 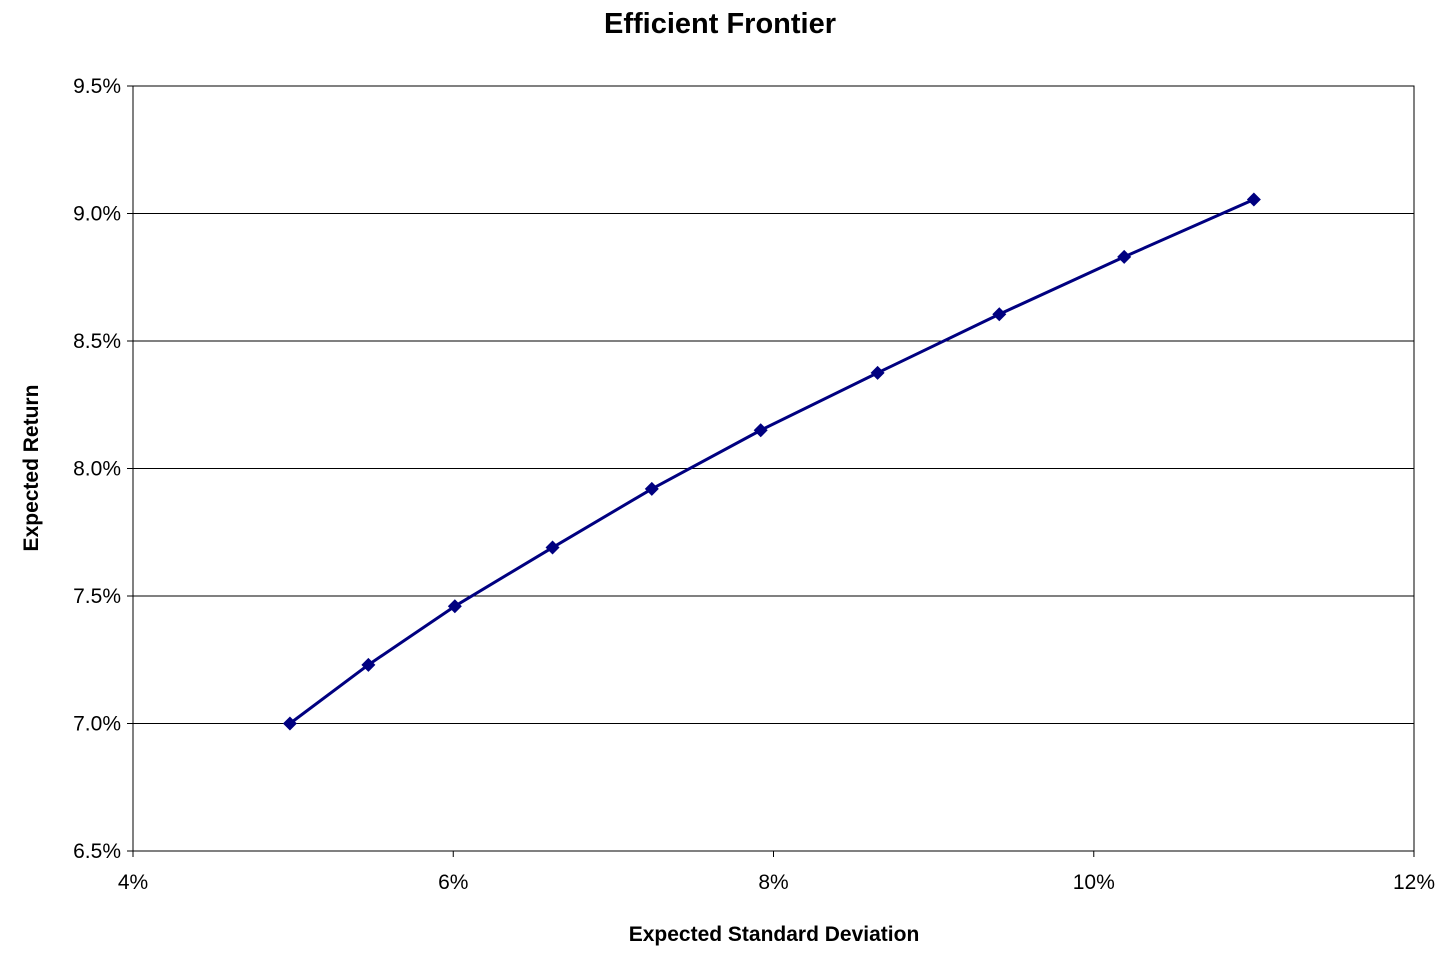 What do you see at coordinates (720, 24) in the screenshot?
I see `chart-title: Efficient Frontier` at bounding box center [720, 24].